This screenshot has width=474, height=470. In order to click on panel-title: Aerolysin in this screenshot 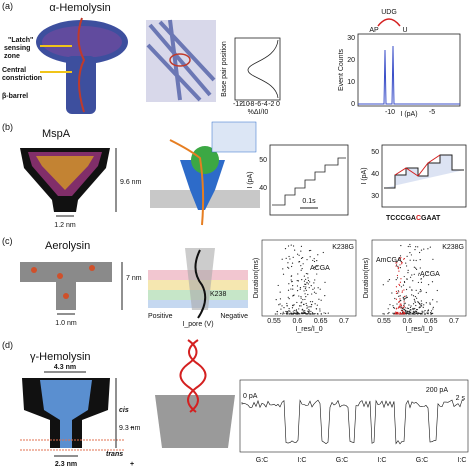, I will do `click(67, 246)`.